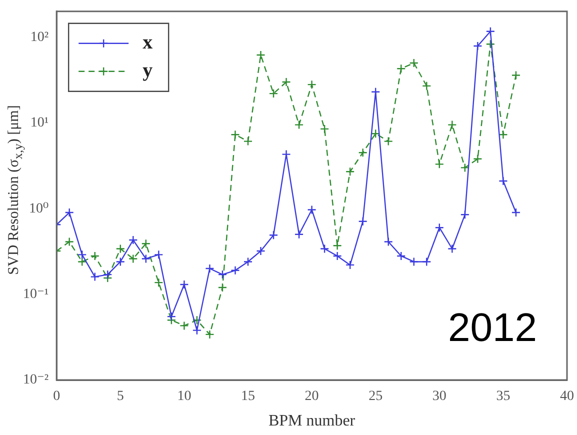  What do you see at coordinates (375, 396) in the screenshot?
I see `x-tick-label: 25` at bounding box center [375, 396].